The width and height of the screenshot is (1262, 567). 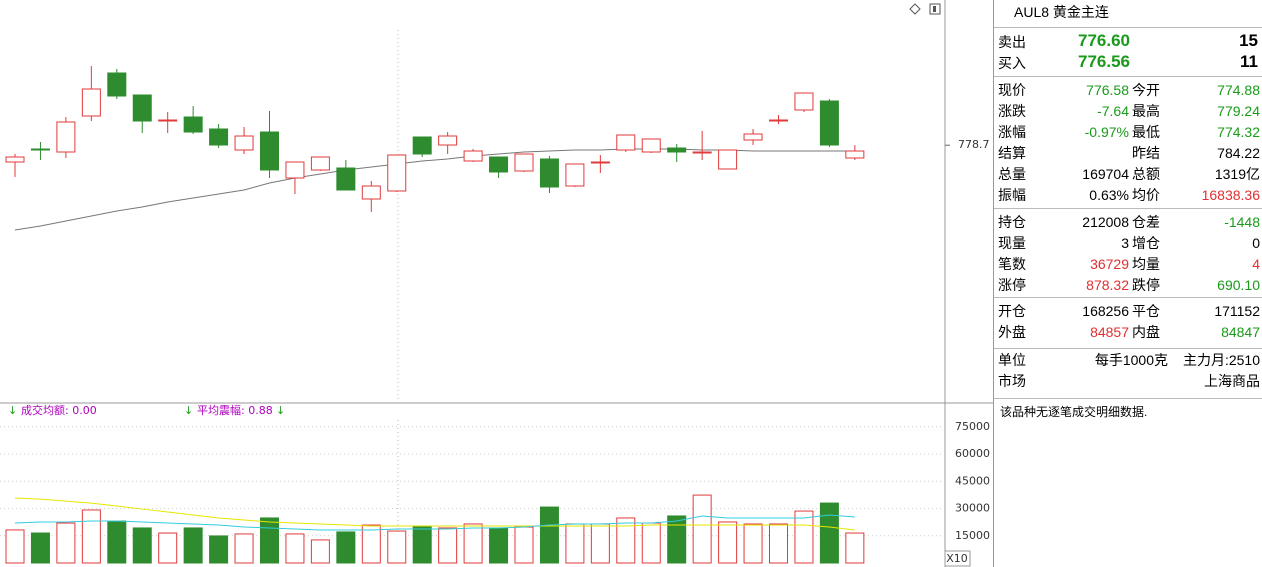 I want to click on indicator-label: 成交均额: 0.00, so click(x=59, y=410).